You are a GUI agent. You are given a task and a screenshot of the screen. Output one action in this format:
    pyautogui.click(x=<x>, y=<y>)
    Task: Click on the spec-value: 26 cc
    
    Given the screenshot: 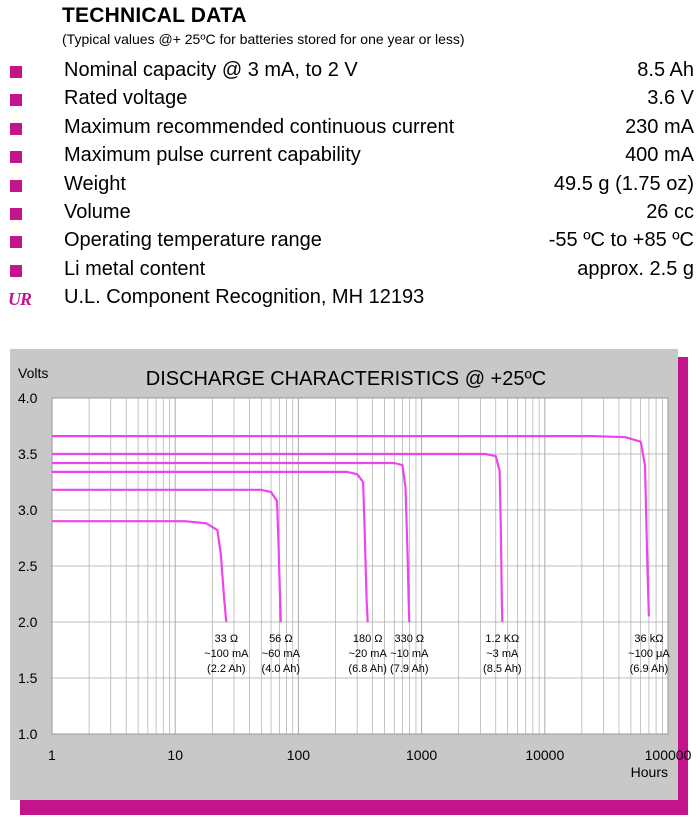 What is the action you would take?
    pyautogui.click(x=670, y=212)
    